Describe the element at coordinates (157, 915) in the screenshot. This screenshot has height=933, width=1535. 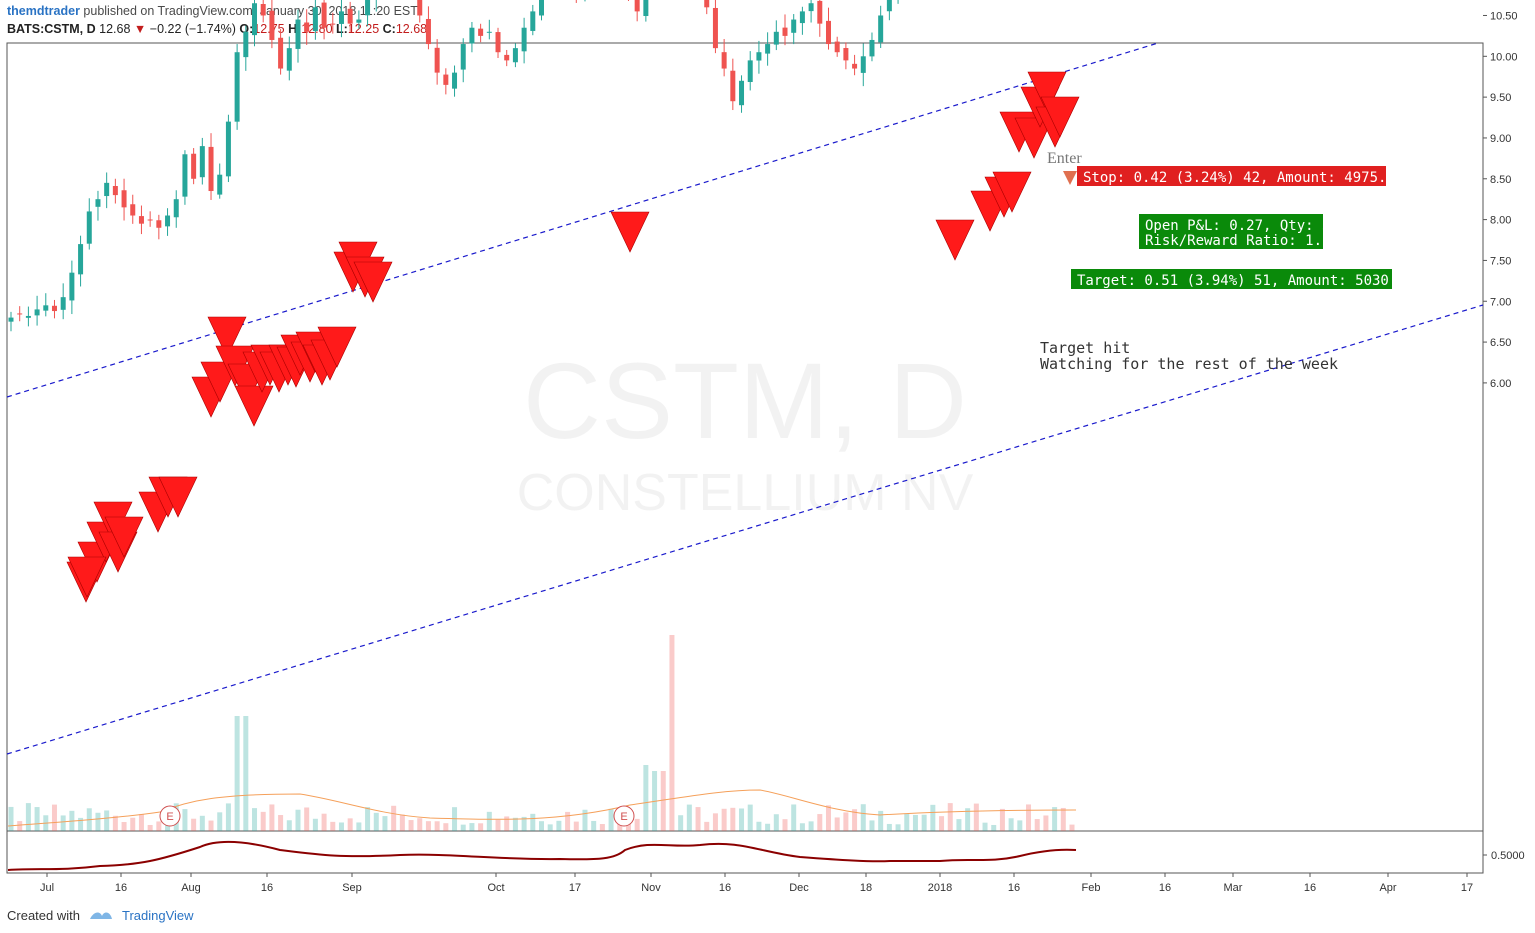
I see `tradingview-link: TradingView` at that location.